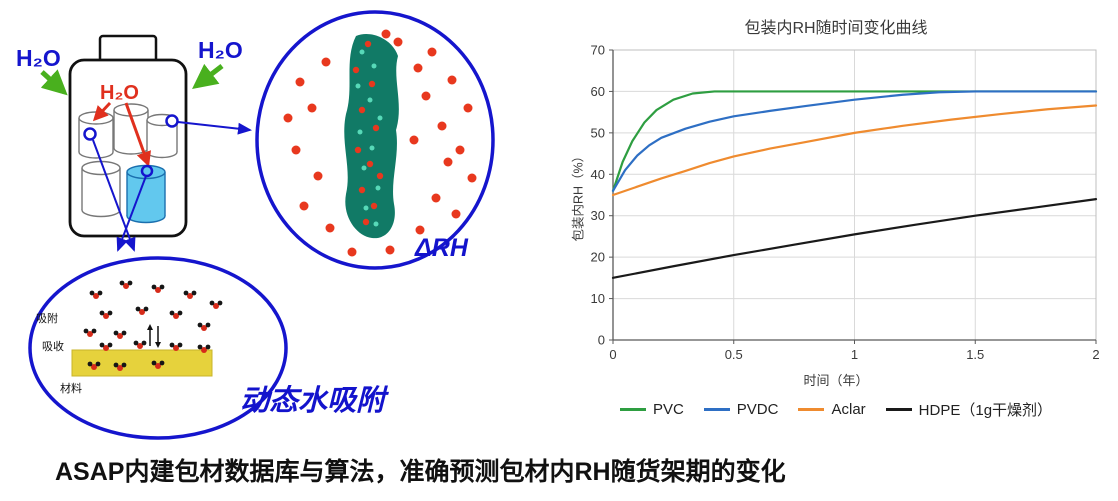  What do you see at coordinates (985, 410) in the screenshot?
I see `legend-label-hdpe: HDPE（1g干燥剂）` at bounding box center [985, 410].